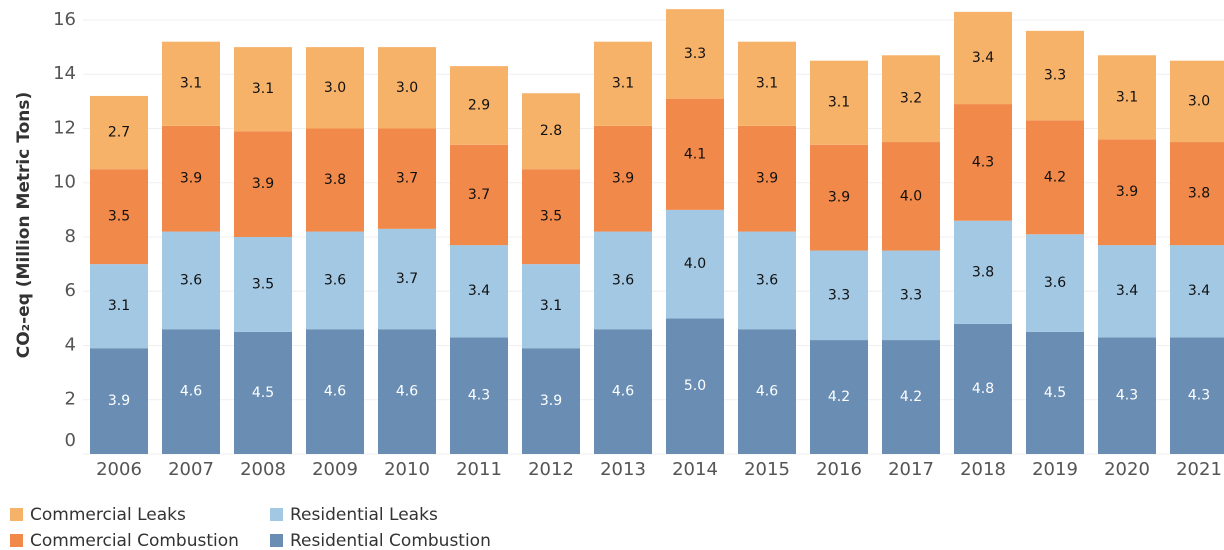  What do you see at coordinates (70, 344) in the screenshot?
I see `y-tick-label: 4` at bounding box center [70, 344].